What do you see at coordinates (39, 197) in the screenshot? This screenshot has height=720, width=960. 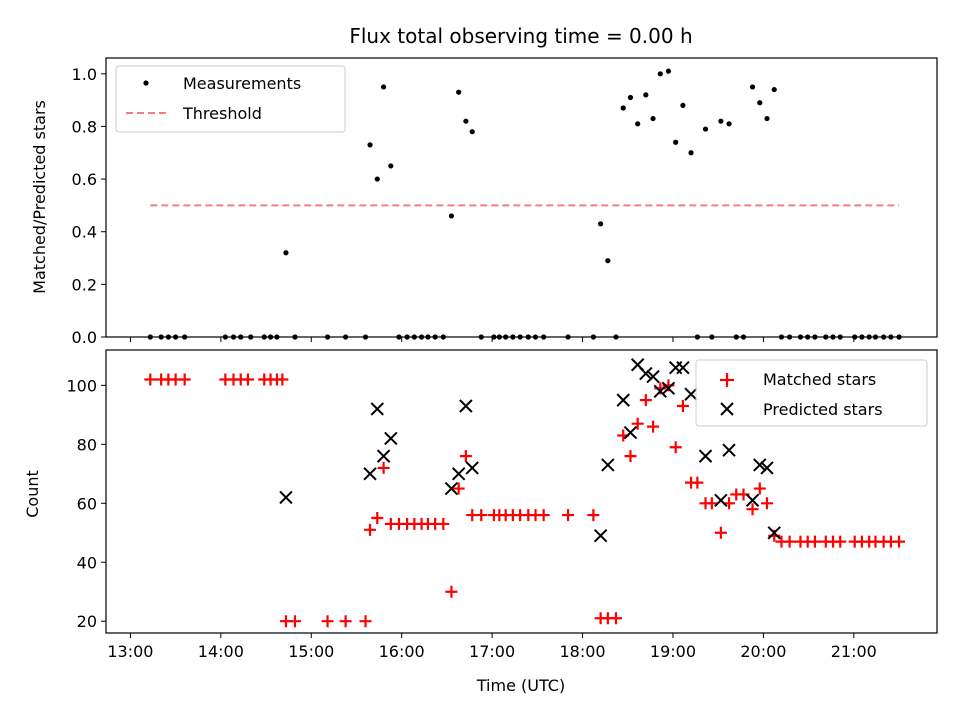 I see `ratio-panel-y-label: Matched/Predicted stars` at bounding box center [39, 197].